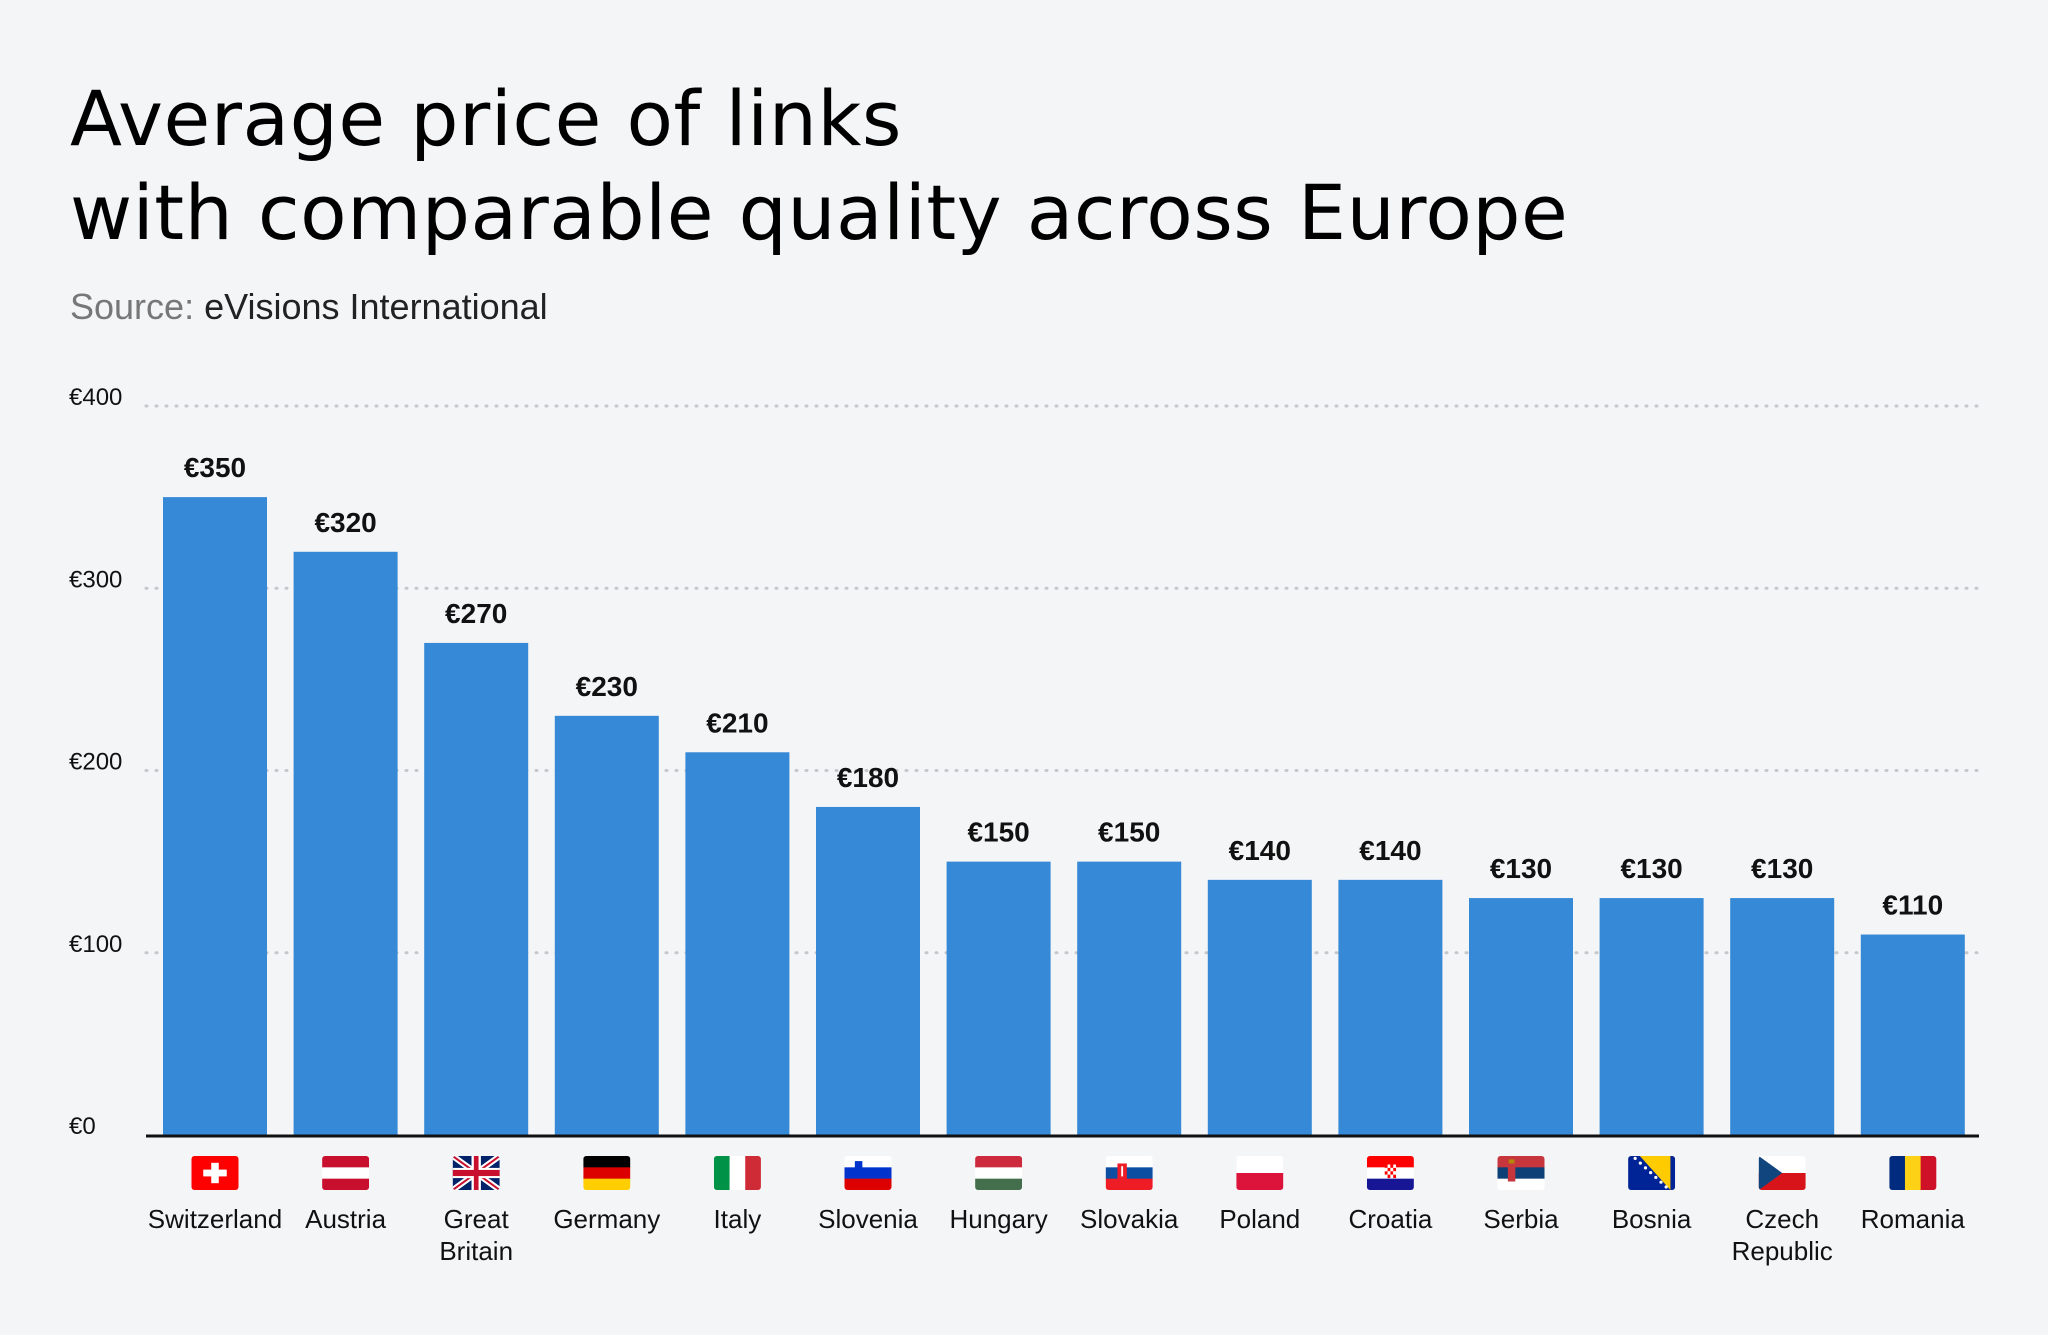 The height and width of the screenshot is (1335, 2048). Describe the element at coordinates (1129, 1219) in the screenshot. I see `x-tick-label: Slovakia` at that location.